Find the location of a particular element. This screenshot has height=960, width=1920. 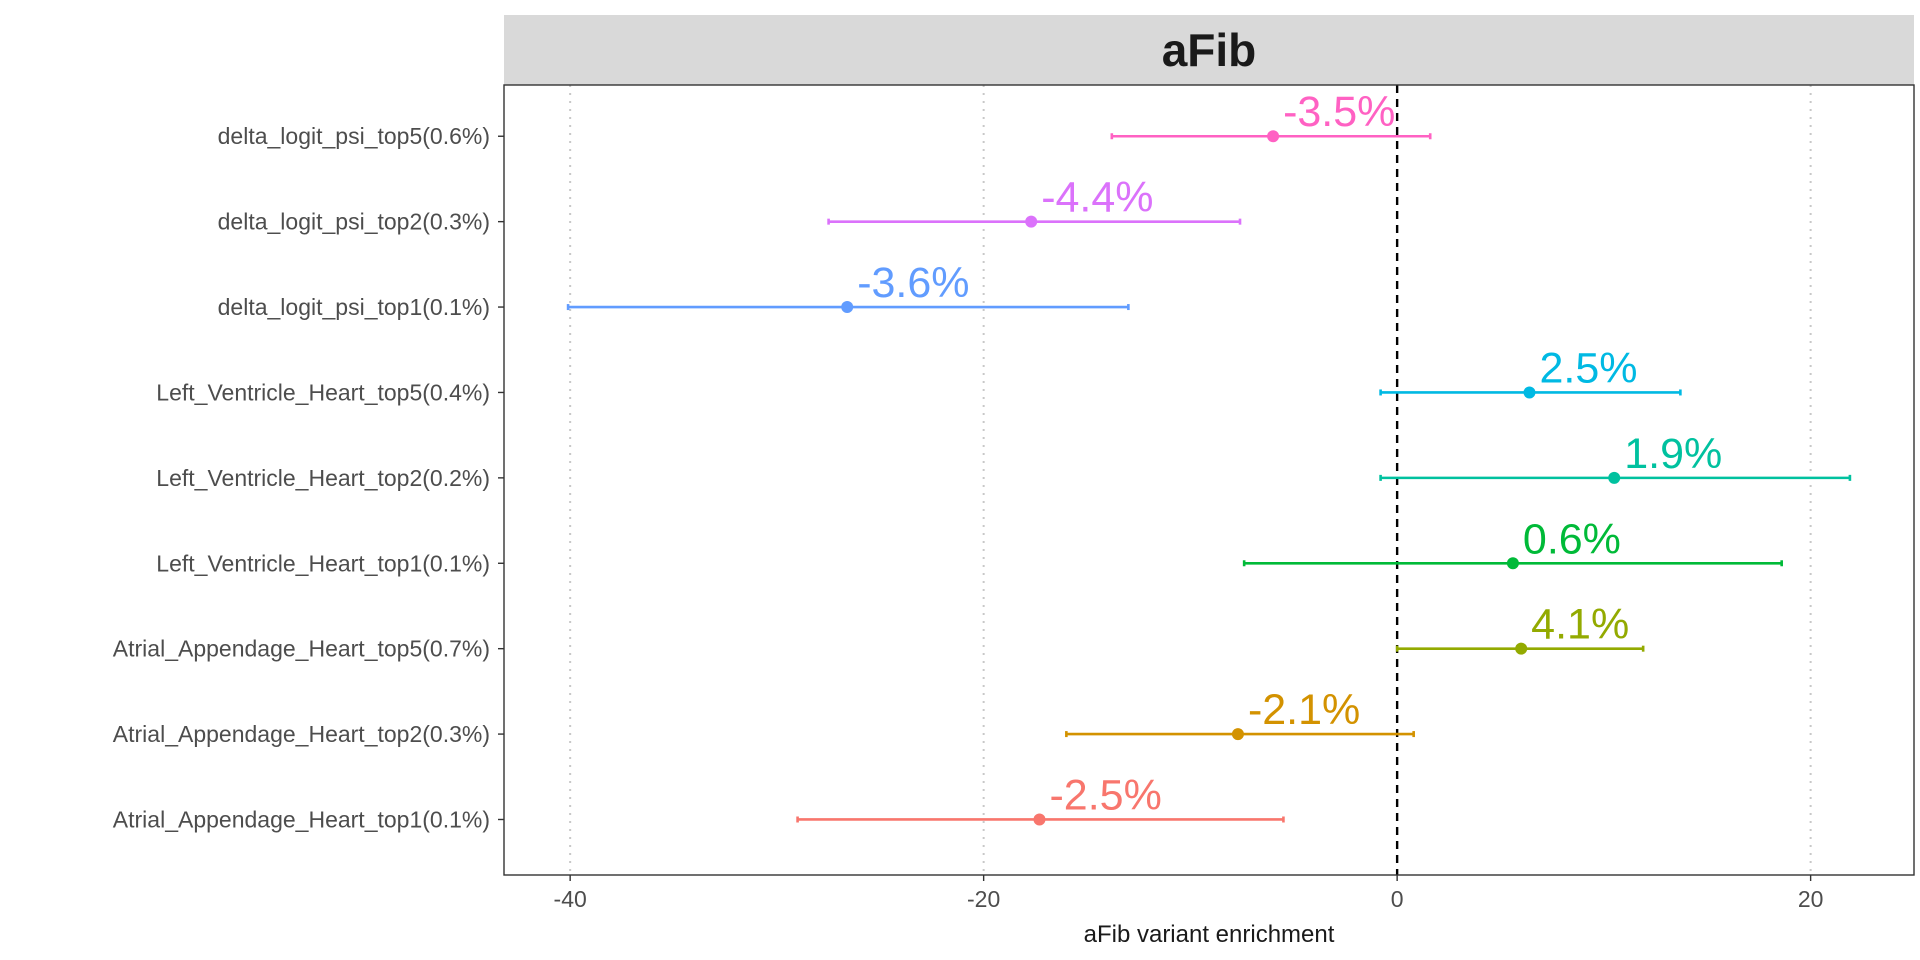

x-axis: -40 -20 0 20 is located at coordinates (1189, 893).